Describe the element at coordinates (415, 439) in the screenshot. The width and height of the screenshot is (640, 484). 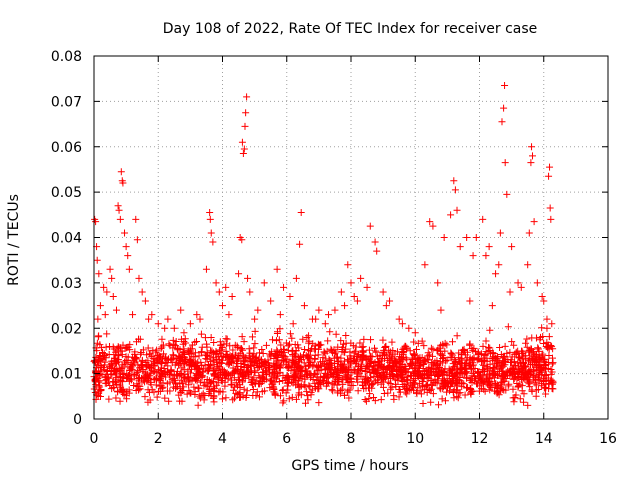
I see `x-tick-label: 10` at that location.